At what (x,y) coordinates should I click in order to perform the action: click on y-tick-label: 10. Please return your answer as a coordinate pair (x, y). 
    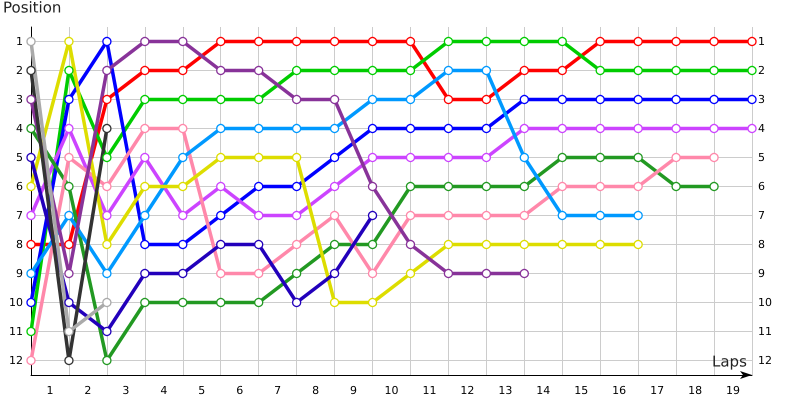
    Looking at the image, I should click on (16, 302).